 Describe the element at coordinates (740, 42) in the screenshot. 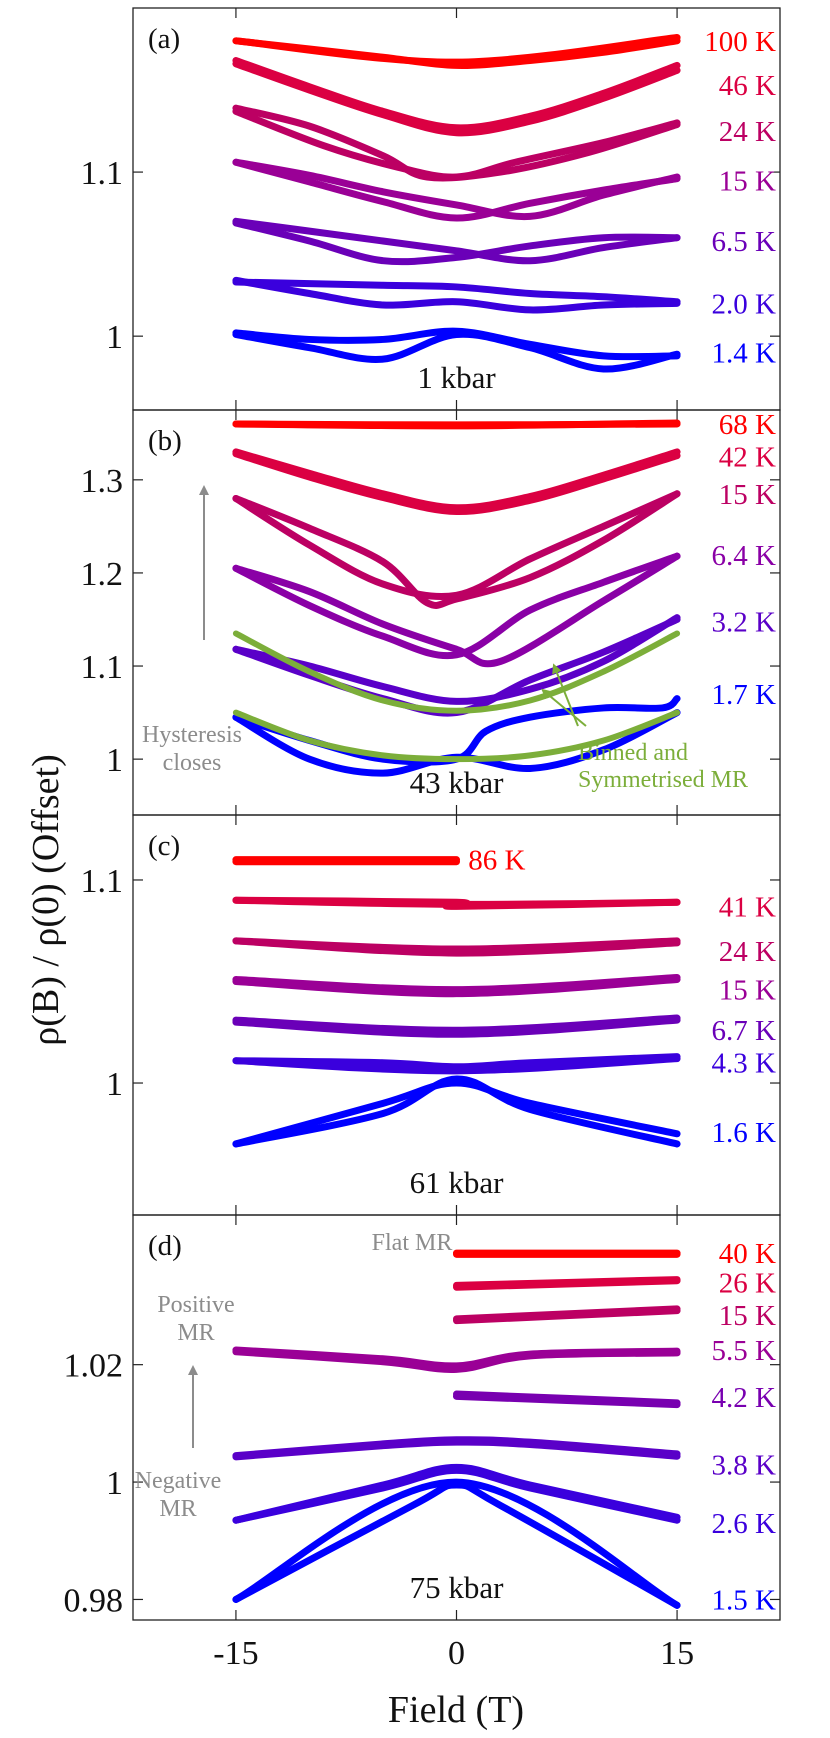

I see `temperature-label: 100 K` at that location.